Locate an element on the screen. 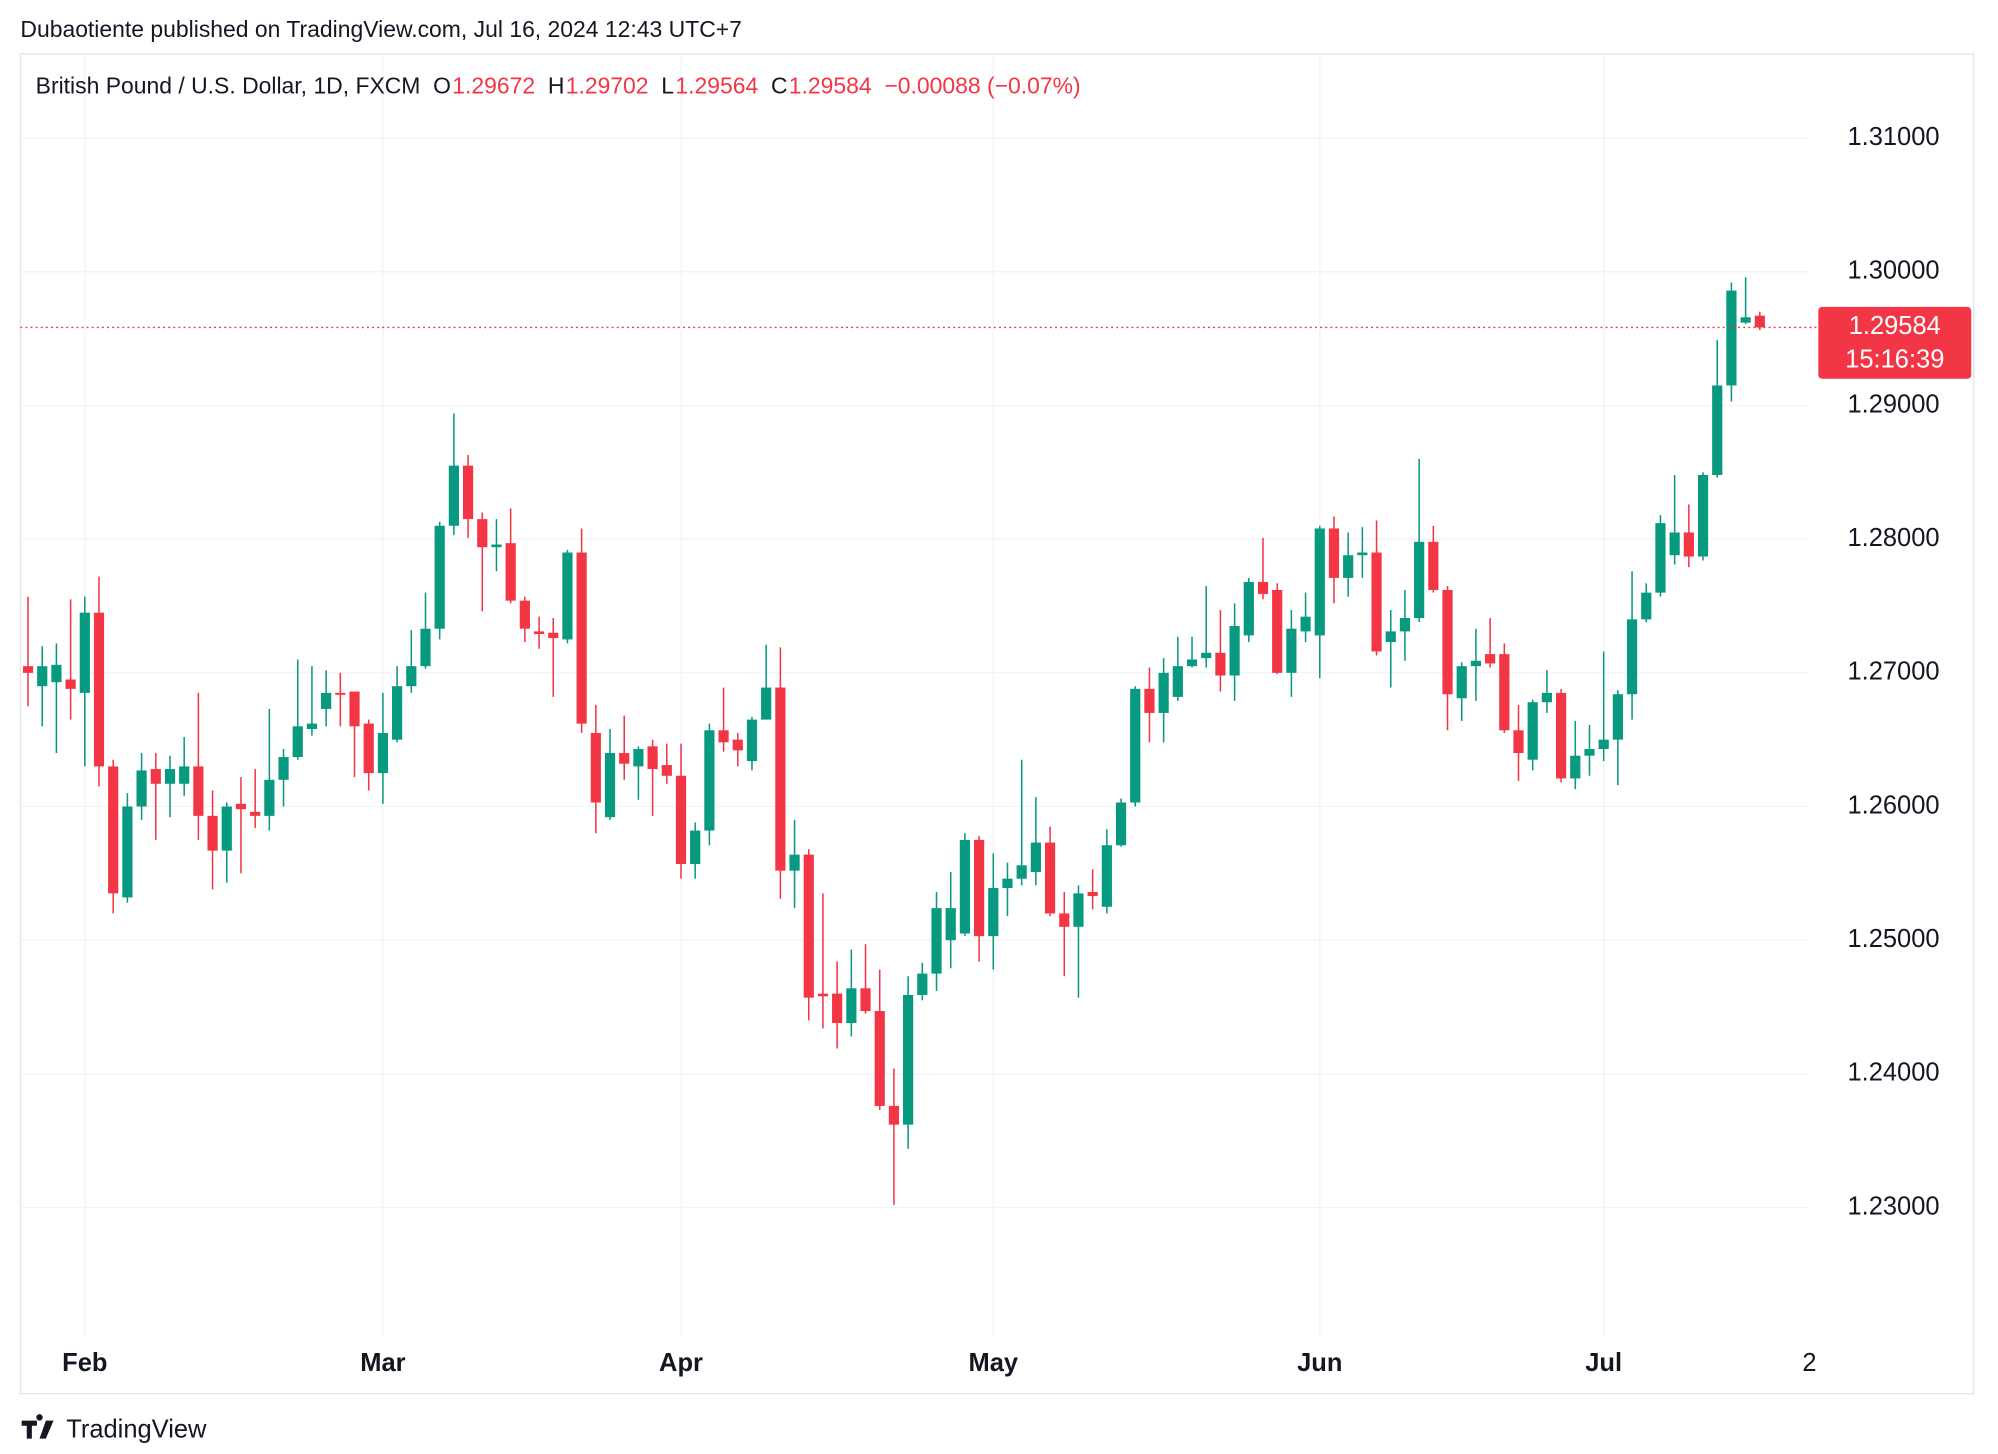 The image size is (1998, 1454). x-tick-label: Jun is located at coordinates (1319, 1363).